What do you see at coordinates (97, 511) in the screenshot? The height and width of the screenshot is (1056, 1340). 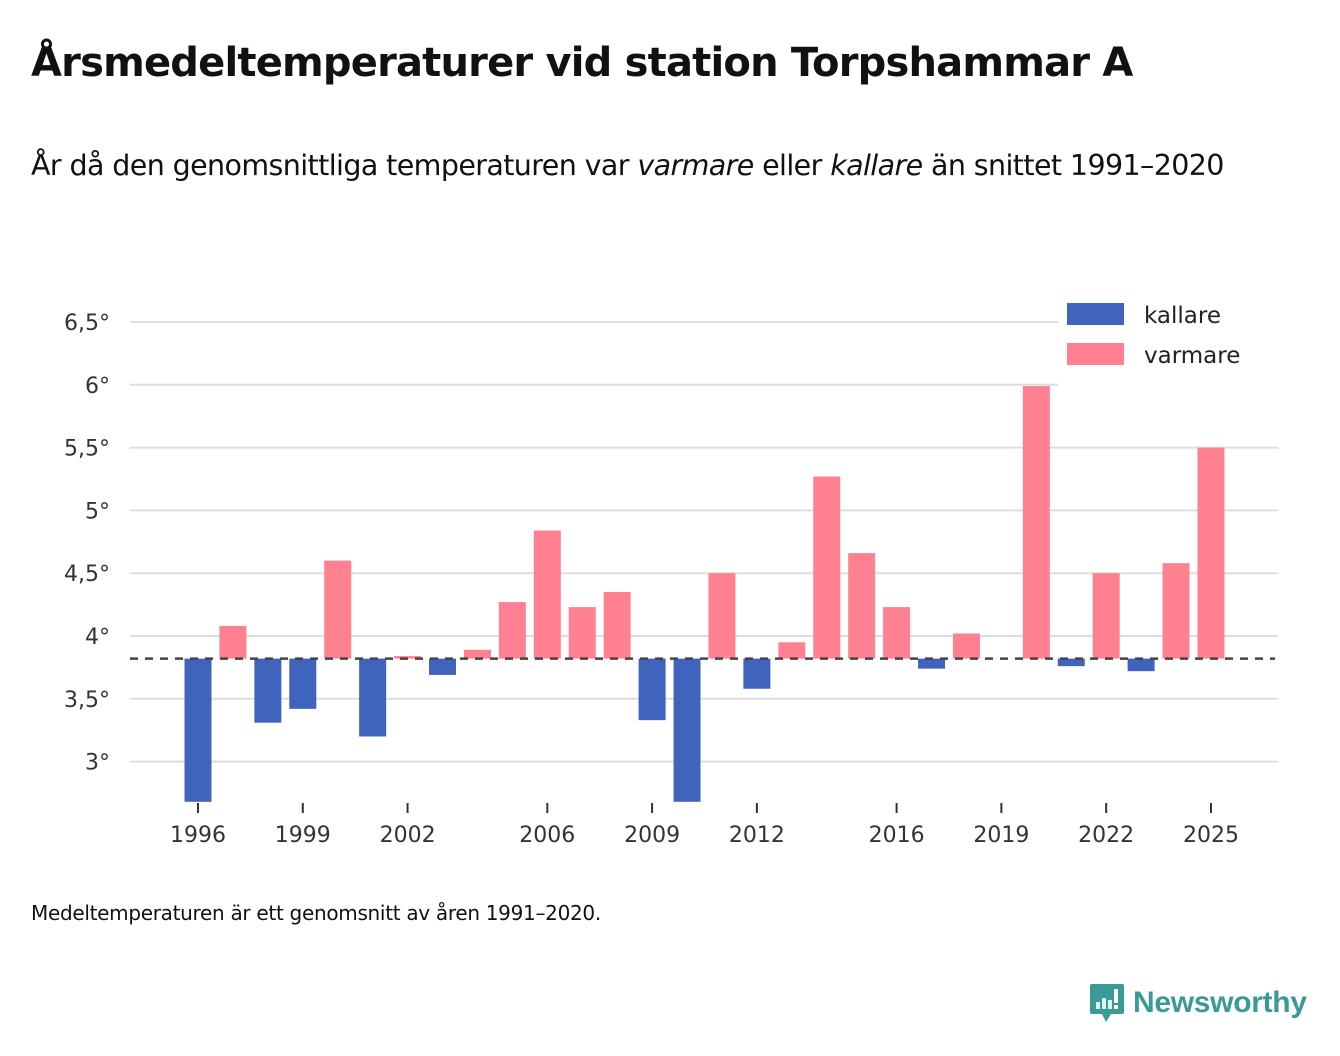 I see `y-tick-label: 5°` at bounding box center [97, 511].